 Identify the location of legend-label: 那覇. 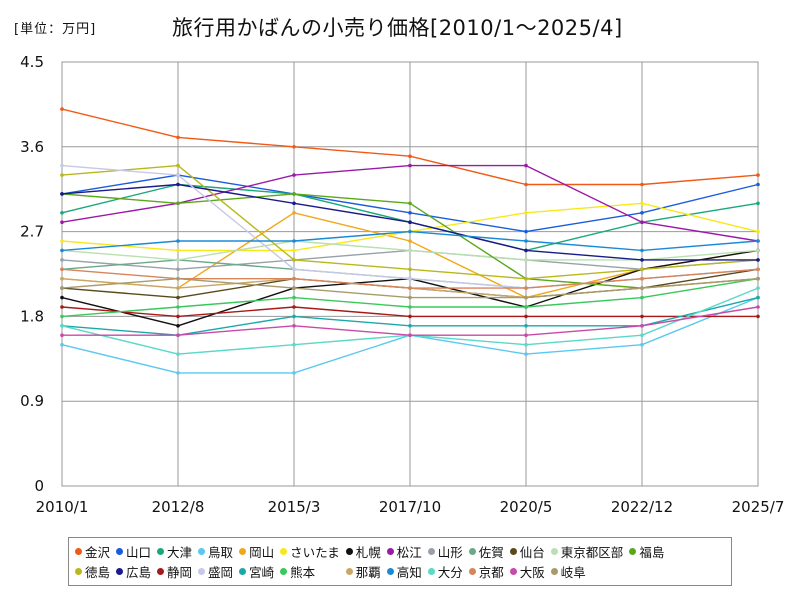
(368, 572).